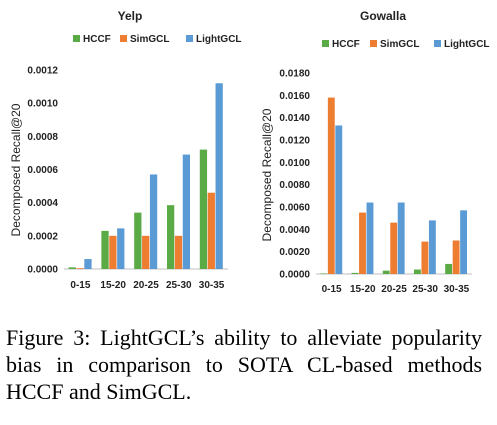 The image size is (497, 425). Describe the element at coordinates (294, 252) in the screenshot. I see `y-tick-label: 0.0020` at that location.